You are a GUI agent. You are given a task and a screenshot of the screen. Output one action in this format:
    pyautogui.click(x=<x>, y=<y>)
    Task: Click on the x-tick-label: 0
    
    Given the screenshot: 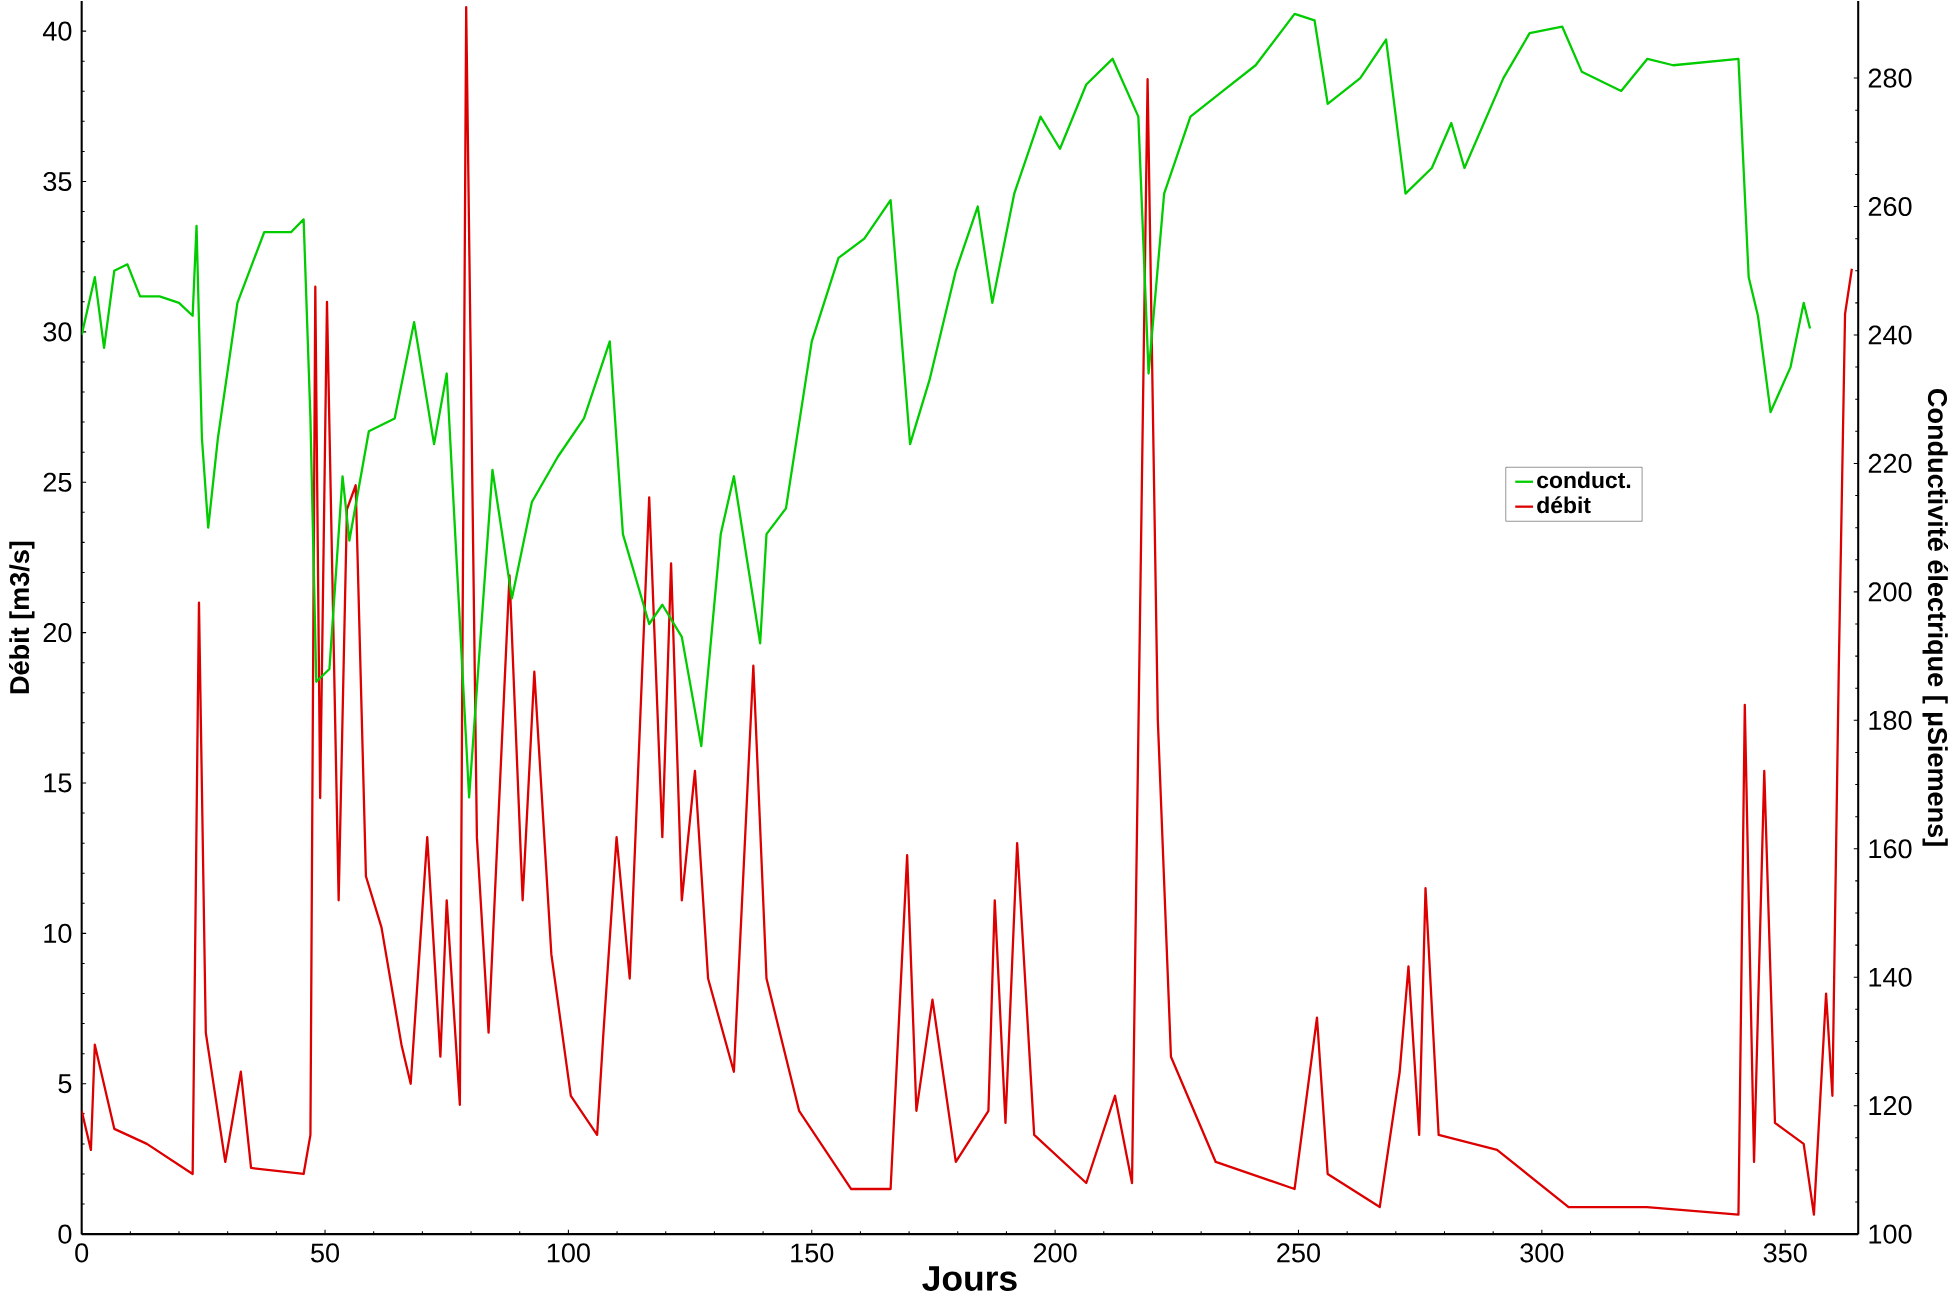 What is the action you would take?
    pyautogui.click(x=82, y=1253)
    